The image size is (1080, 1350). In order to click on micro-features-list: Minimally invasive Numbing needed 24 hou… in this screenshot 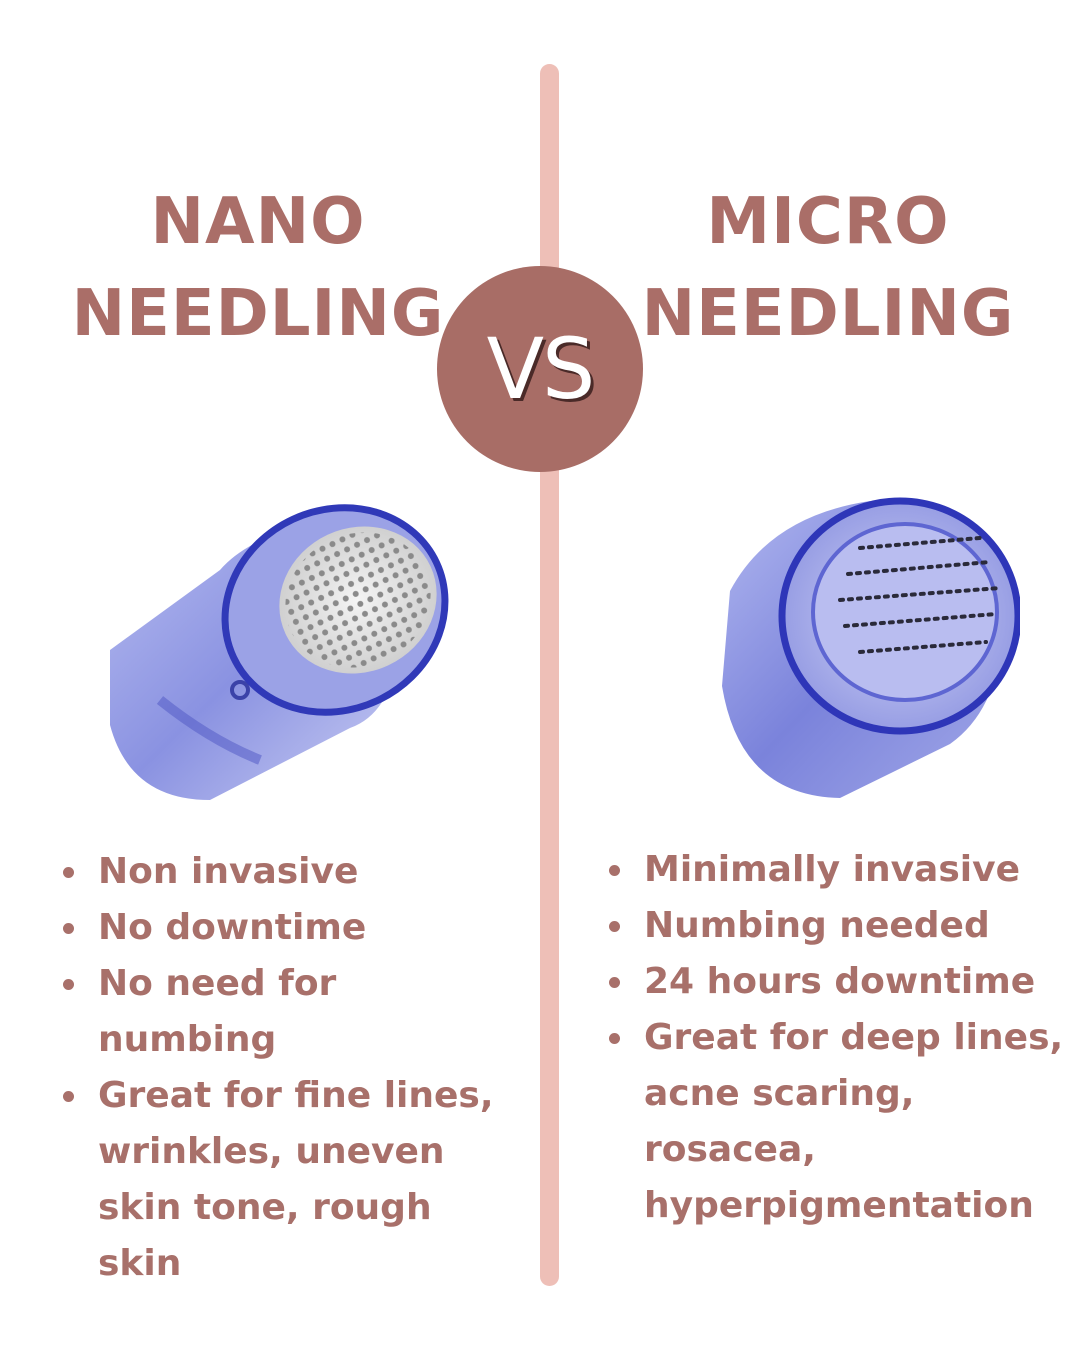, I will do `click(841, 1038)`.